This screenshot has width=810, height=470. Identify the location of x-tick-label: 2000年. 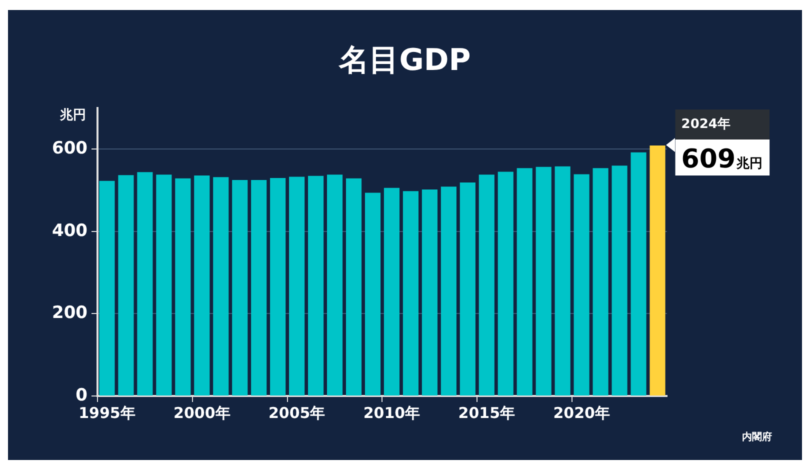
(202, 413).